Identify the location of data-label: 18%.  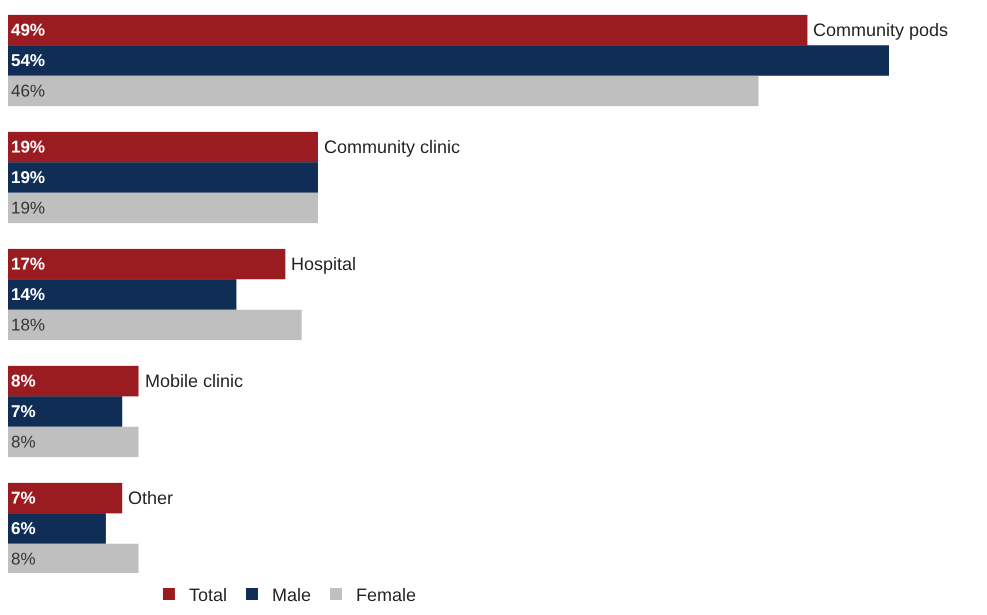
(28, 324).